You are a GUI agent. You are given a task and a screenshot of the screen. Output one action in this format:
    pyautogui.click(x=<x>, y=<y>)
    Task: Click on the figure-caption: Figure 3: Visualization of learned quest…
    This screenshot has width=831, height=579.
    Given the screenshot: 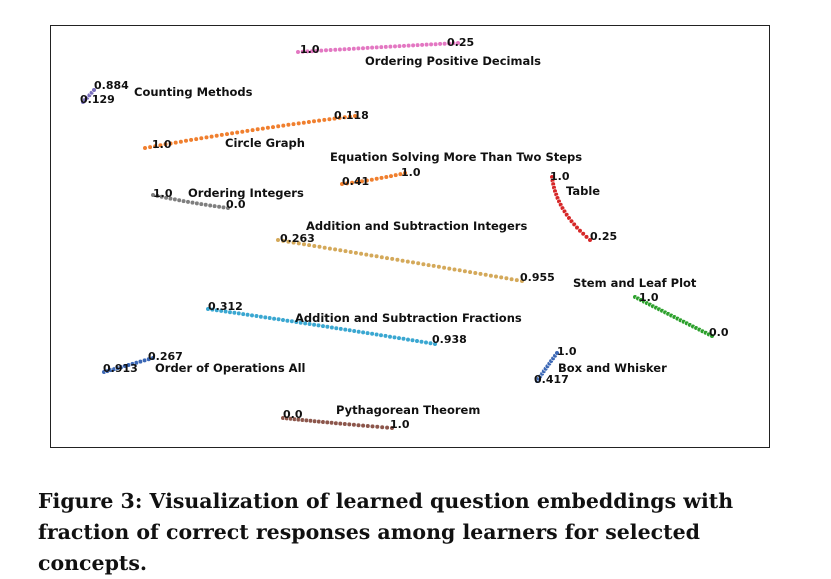 What is the action you would take?
    pyautogui.click(x=386, y=532)
    